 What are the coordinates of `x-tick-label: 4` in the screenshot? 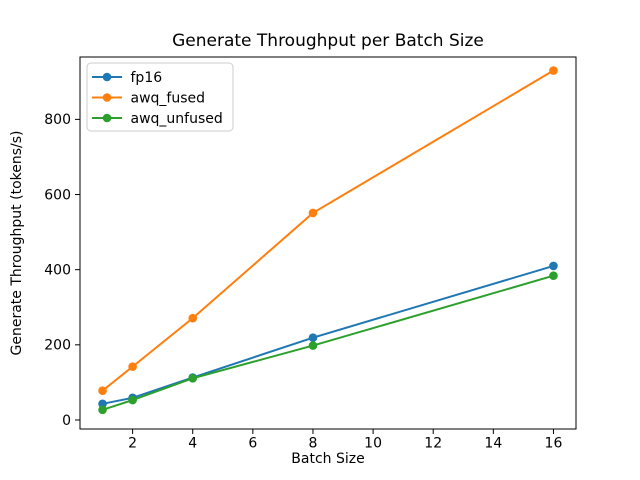 It's located at (192, 444).